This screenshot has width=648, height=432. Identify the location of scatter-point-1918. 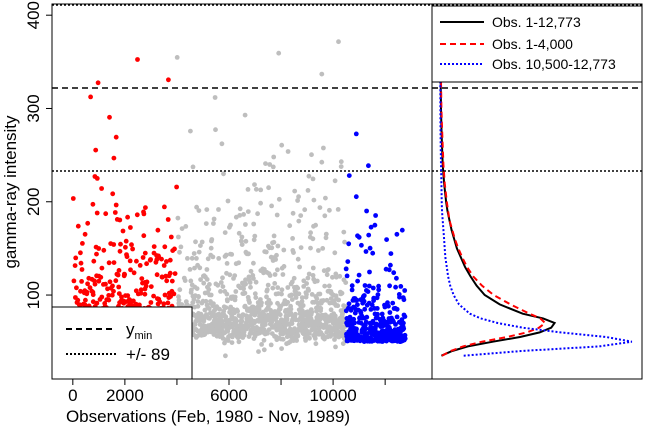
(372, 305).